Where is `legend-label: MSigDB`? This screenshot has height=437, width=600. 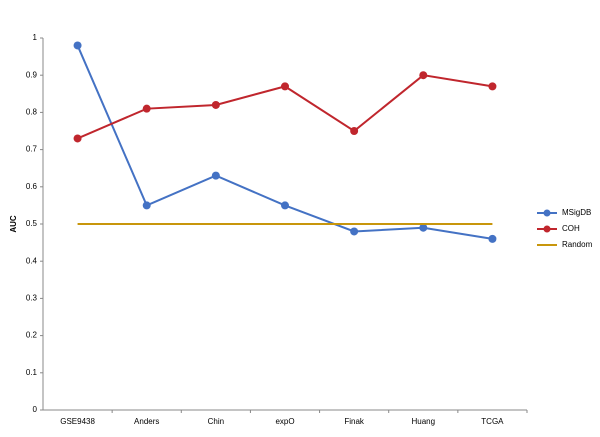 legend-label: MSigDB is located at coordinates (576, 212).